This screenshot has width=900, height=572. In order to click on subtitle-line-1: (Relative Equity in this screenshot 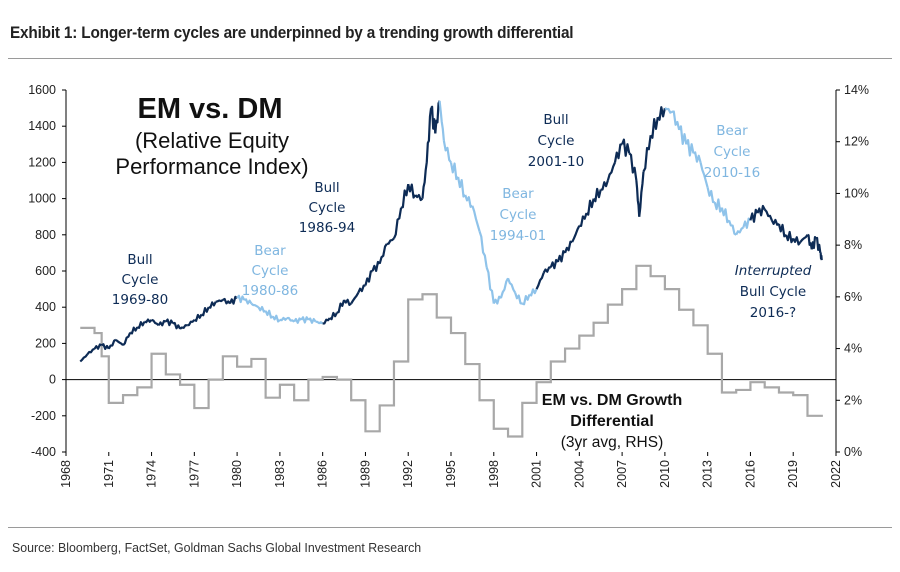, I will do `click(212, 140)`.